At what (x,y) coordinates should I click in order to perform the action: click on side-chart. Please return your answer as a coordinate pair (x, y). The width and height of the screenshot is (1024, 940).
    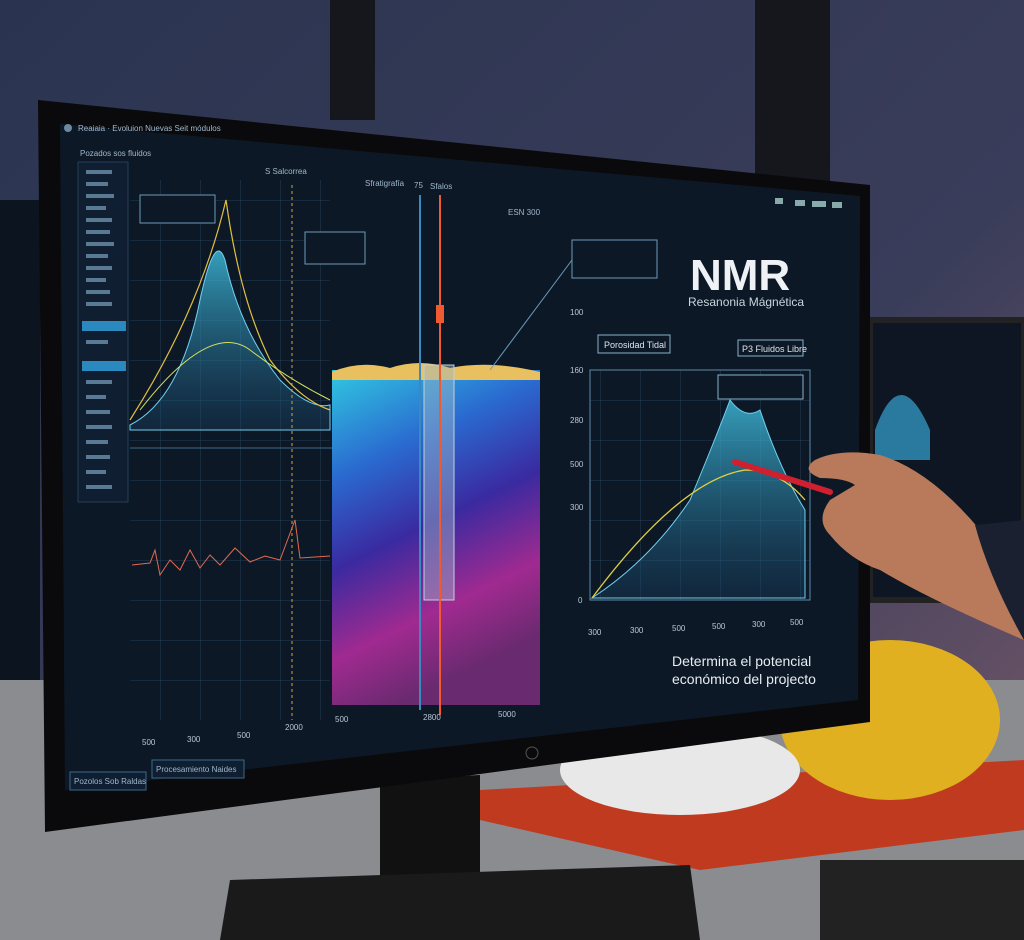
    Looking at the image, I should click on (902, 427).